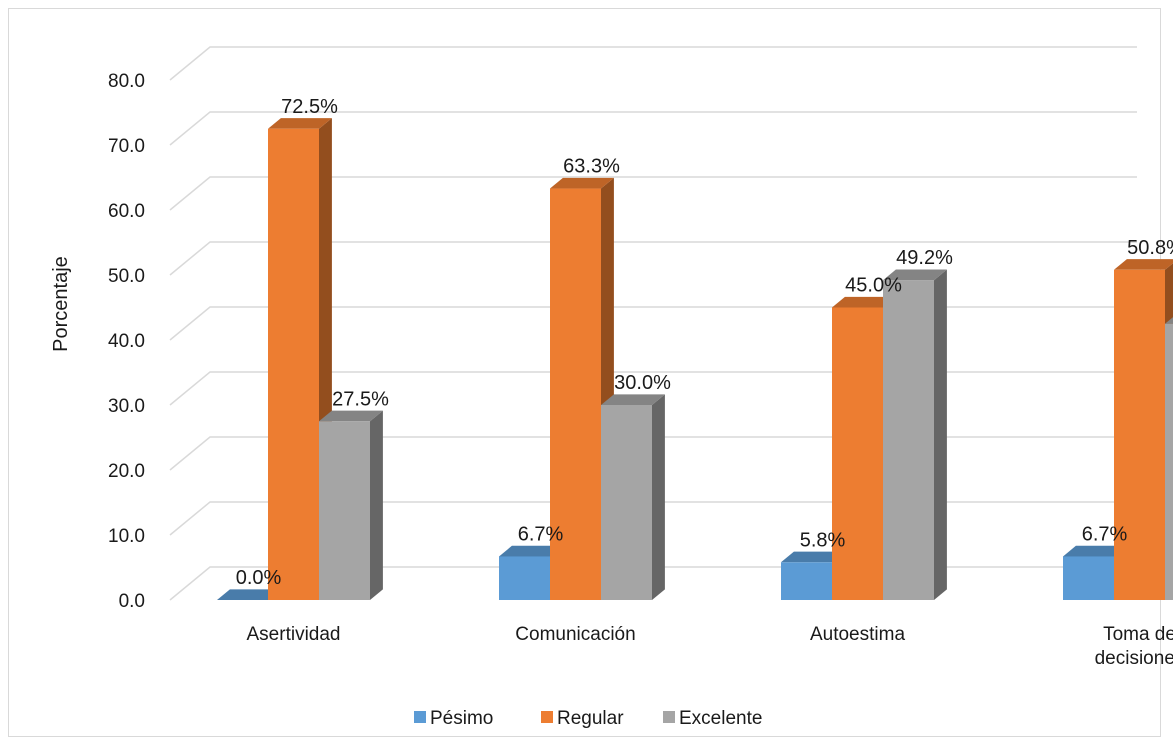  What do you see at coordinates (126, 146) in the screenshot?
I see `y-tick-label: 70.0` at bounding box center [126, 146].